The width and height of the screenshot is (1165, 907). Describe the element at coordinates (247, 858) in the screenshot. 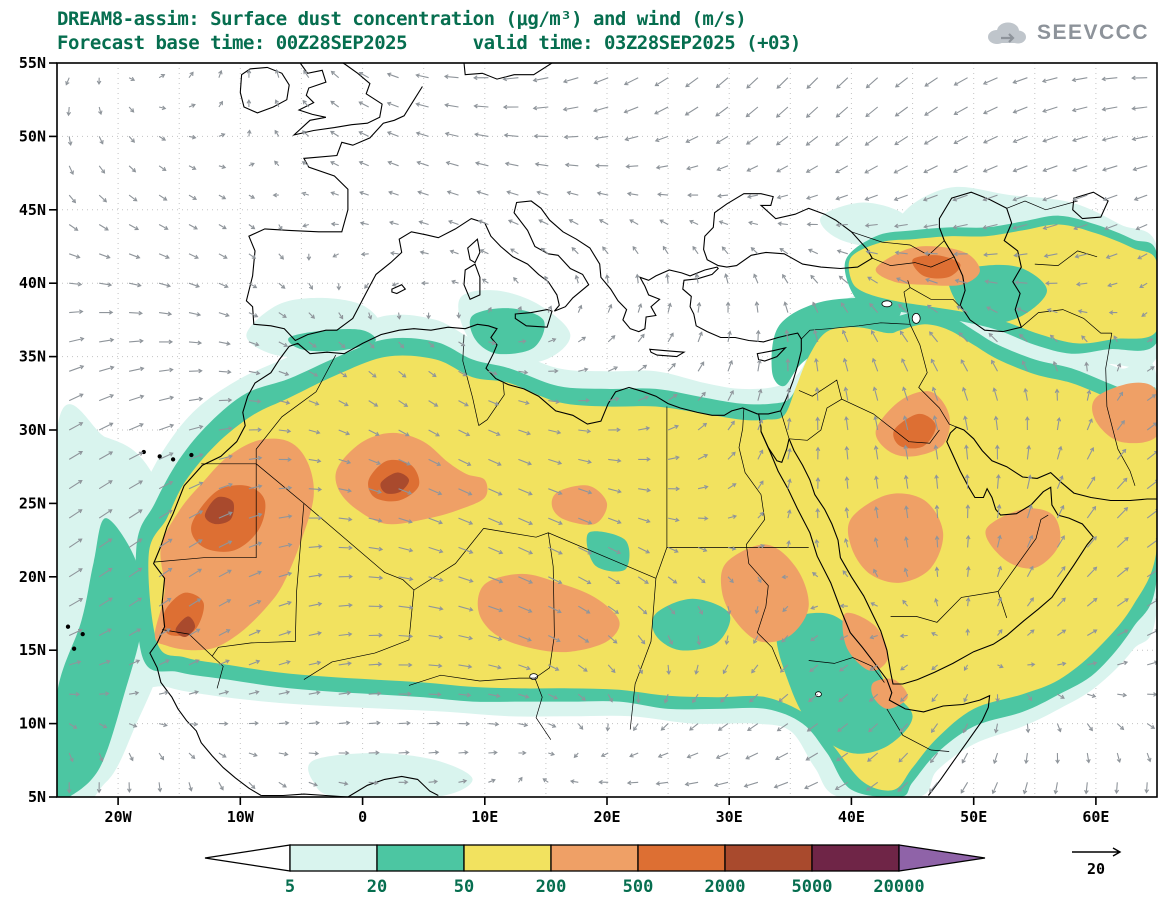

I see `colorbar-left-arrow` at that location.